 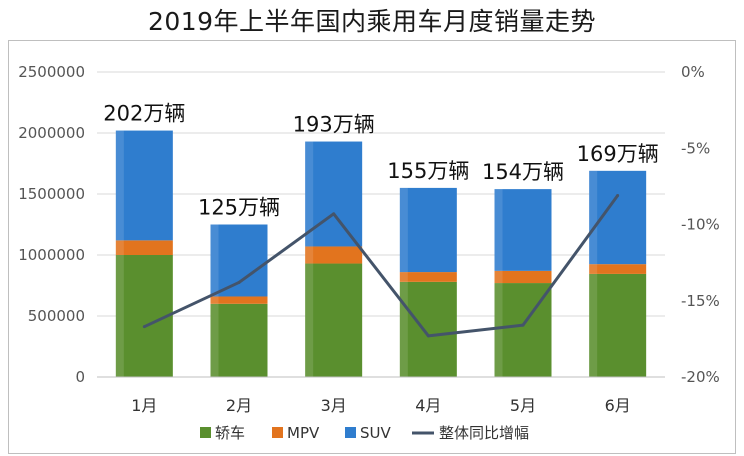 What do you see at coordinates (51, 255) in the screenshot?
I see `y-left-tick-label: 1000000` at bounding box center [51, 255].